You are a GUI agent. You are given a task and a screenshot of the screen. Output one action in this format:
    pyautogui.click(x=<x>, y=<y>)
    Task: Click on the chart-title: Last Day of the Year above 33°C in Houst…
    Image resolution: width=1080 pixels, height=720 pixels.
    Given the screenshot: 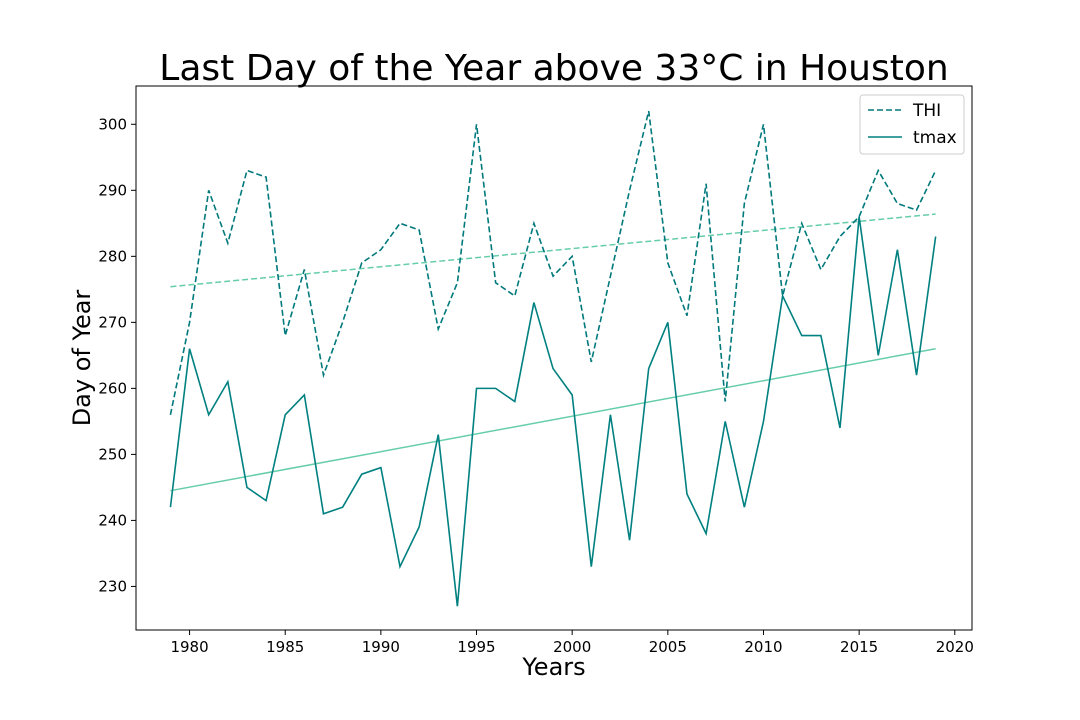 What is the action you would take?
    pyautogui.click(x=553, y=68)
    